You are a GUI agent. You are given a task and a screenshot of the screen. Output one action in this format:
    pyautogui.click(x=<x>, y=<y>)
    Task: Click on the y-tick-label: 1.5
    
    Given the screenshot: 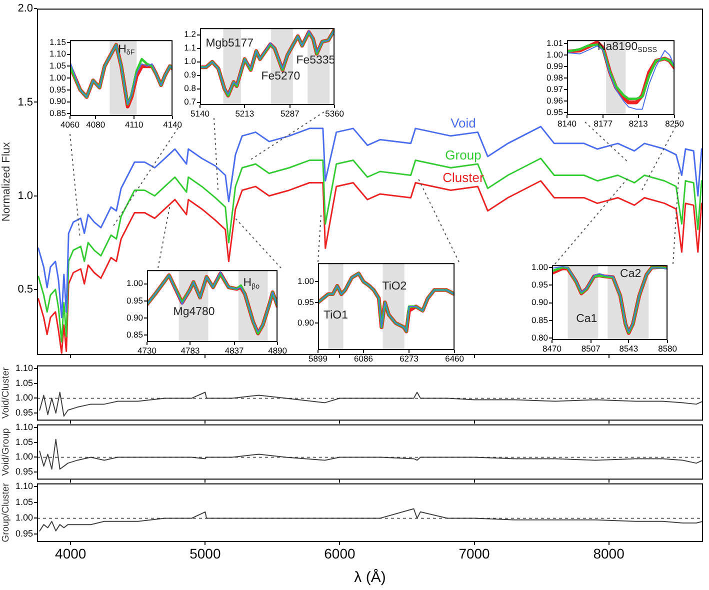 What is the action you would take?
    pyautogui.click(x=25, y=102)
    